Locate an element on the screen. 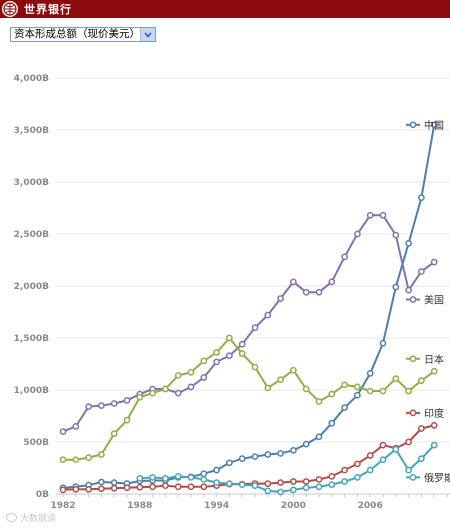 This screenshot has width=450, height=528. x-tick-label: 1982 is located at coordinates (62, 505).